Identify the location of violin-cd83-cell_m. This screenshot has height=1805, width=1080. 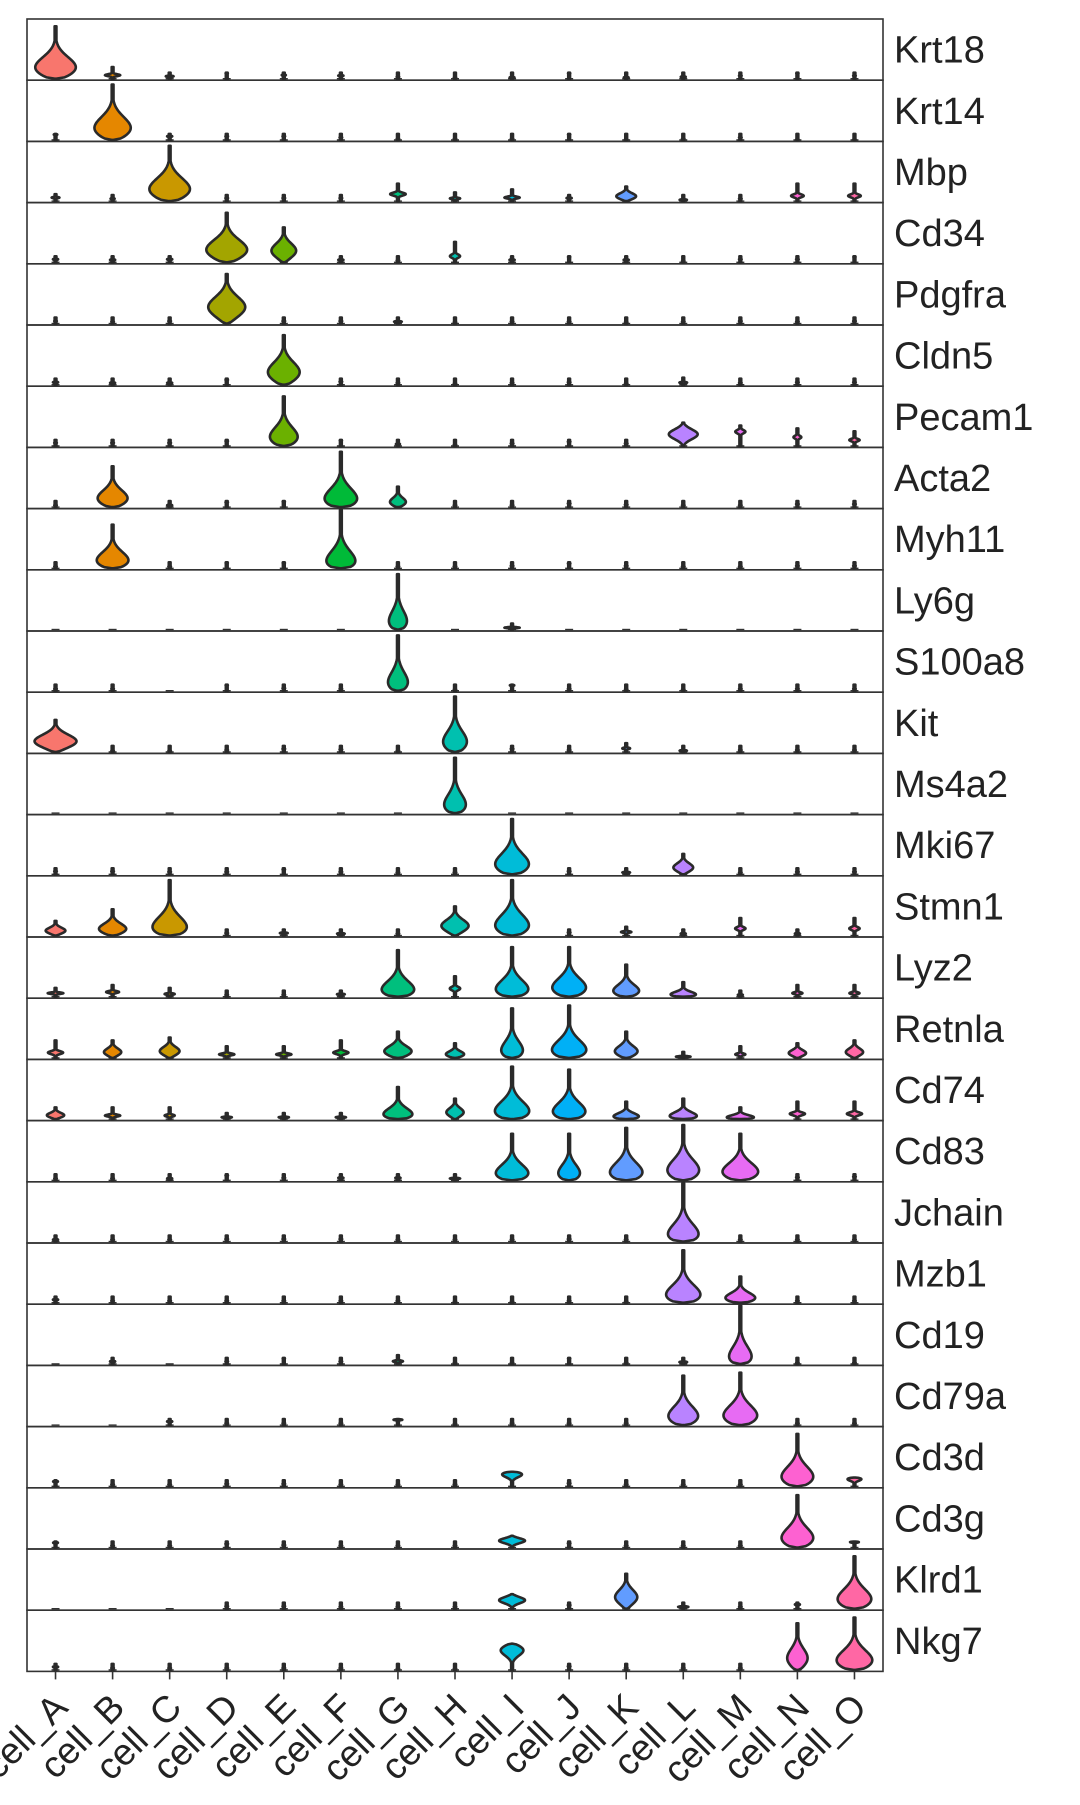
(740, 1157).